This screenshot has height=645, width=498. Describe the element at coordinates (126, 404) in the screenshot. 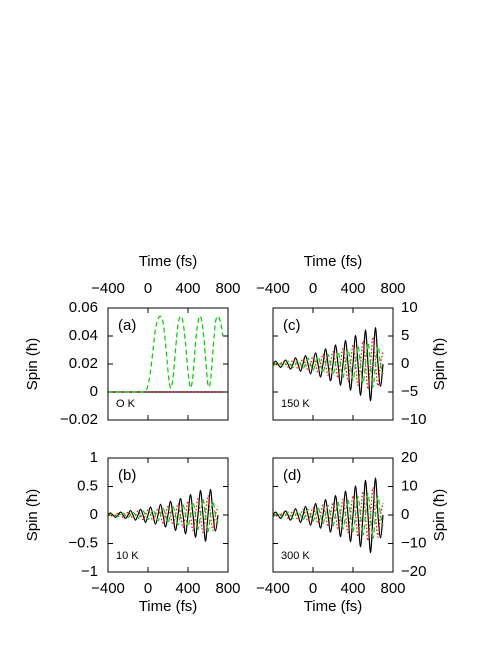

I see `annotation: O K` at that location.